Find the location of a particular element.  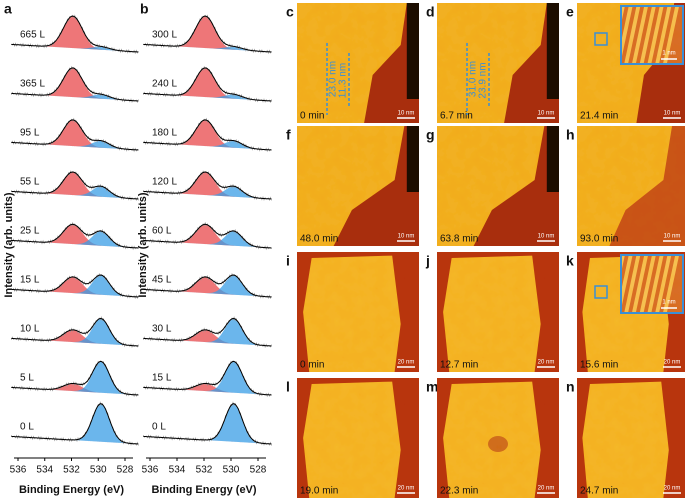

panel-label: i is located at coordinates (288, 261).